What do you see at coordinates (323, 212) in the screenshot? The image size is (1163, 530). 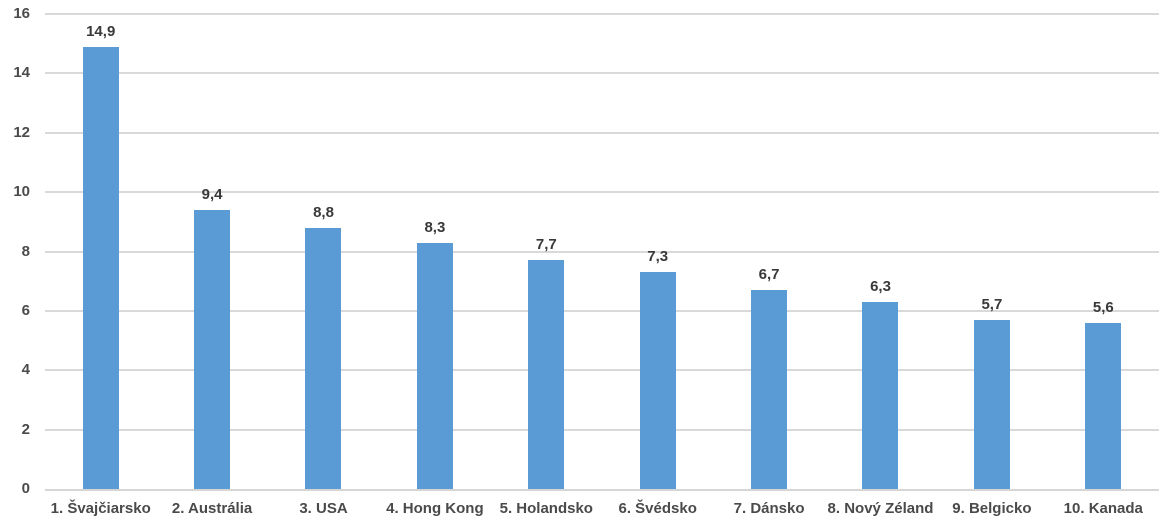 I see `bar-value-label: 8,8` at bounding box center [323, 212].